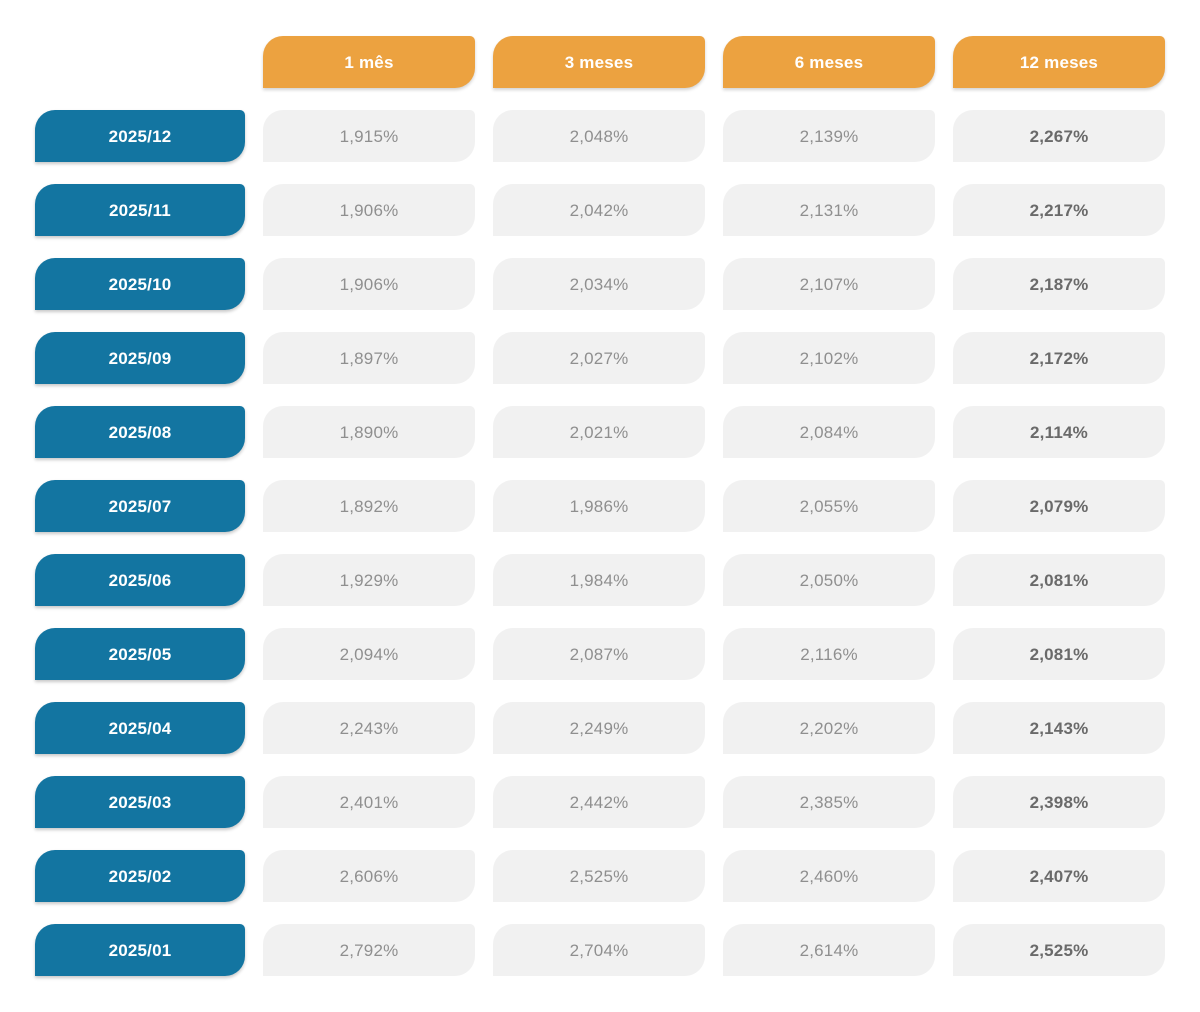 This screenshot has width=1200, height=1012. What do you see at coordinates (140, 728) in the screenshot?
I see `row-label-2025-04: 2025/04` at bounding box center [140, 728].